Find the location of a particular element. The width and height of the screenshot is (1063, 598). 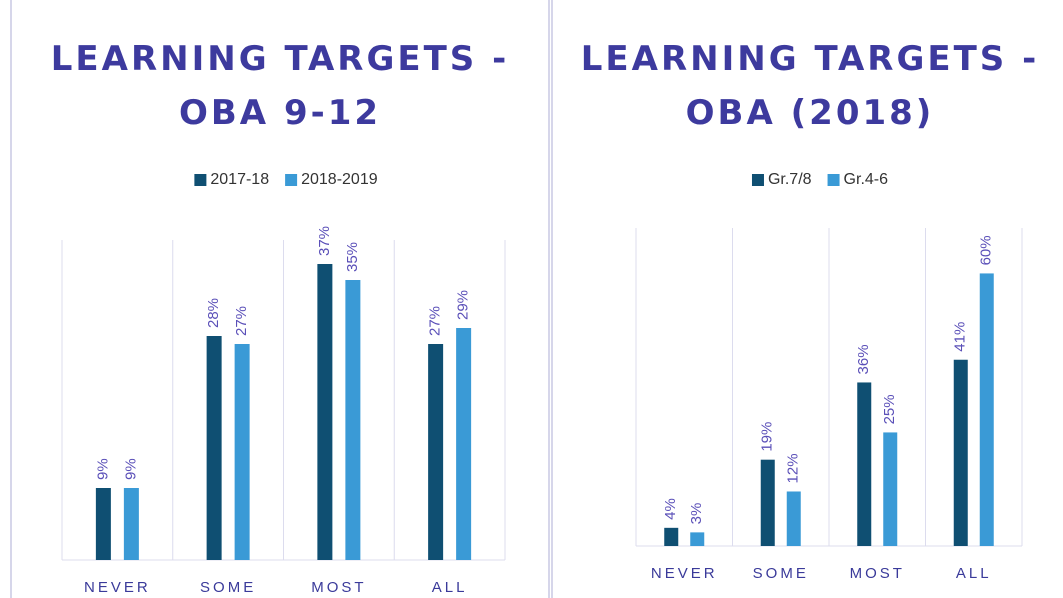

chart-title: LEARNING TARGETS - OBA 9-12 is located at coordinates (280, 86).